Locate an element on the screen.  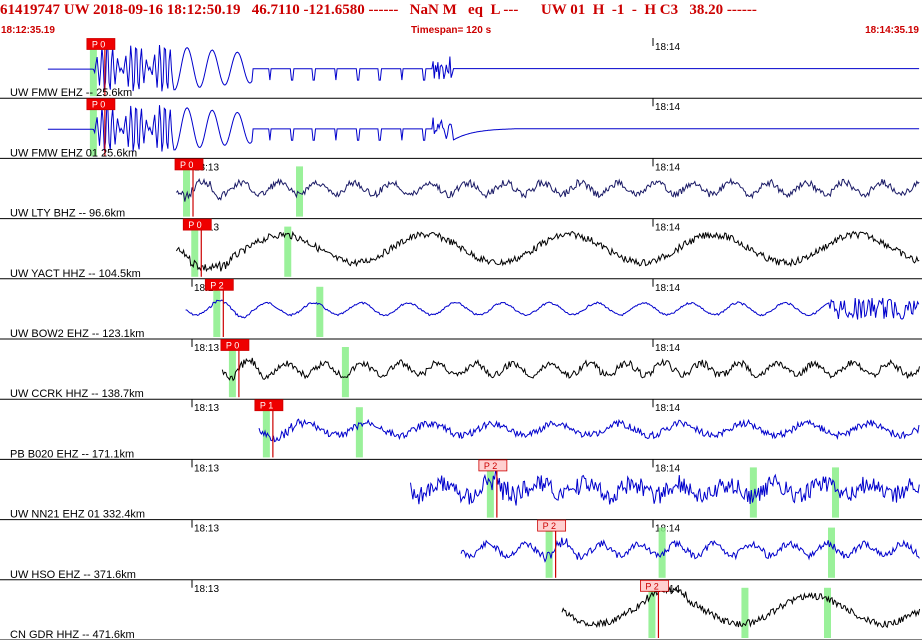
station-label: UW FMW EHZ -- 25.6km is located at coordinates (71, 93).